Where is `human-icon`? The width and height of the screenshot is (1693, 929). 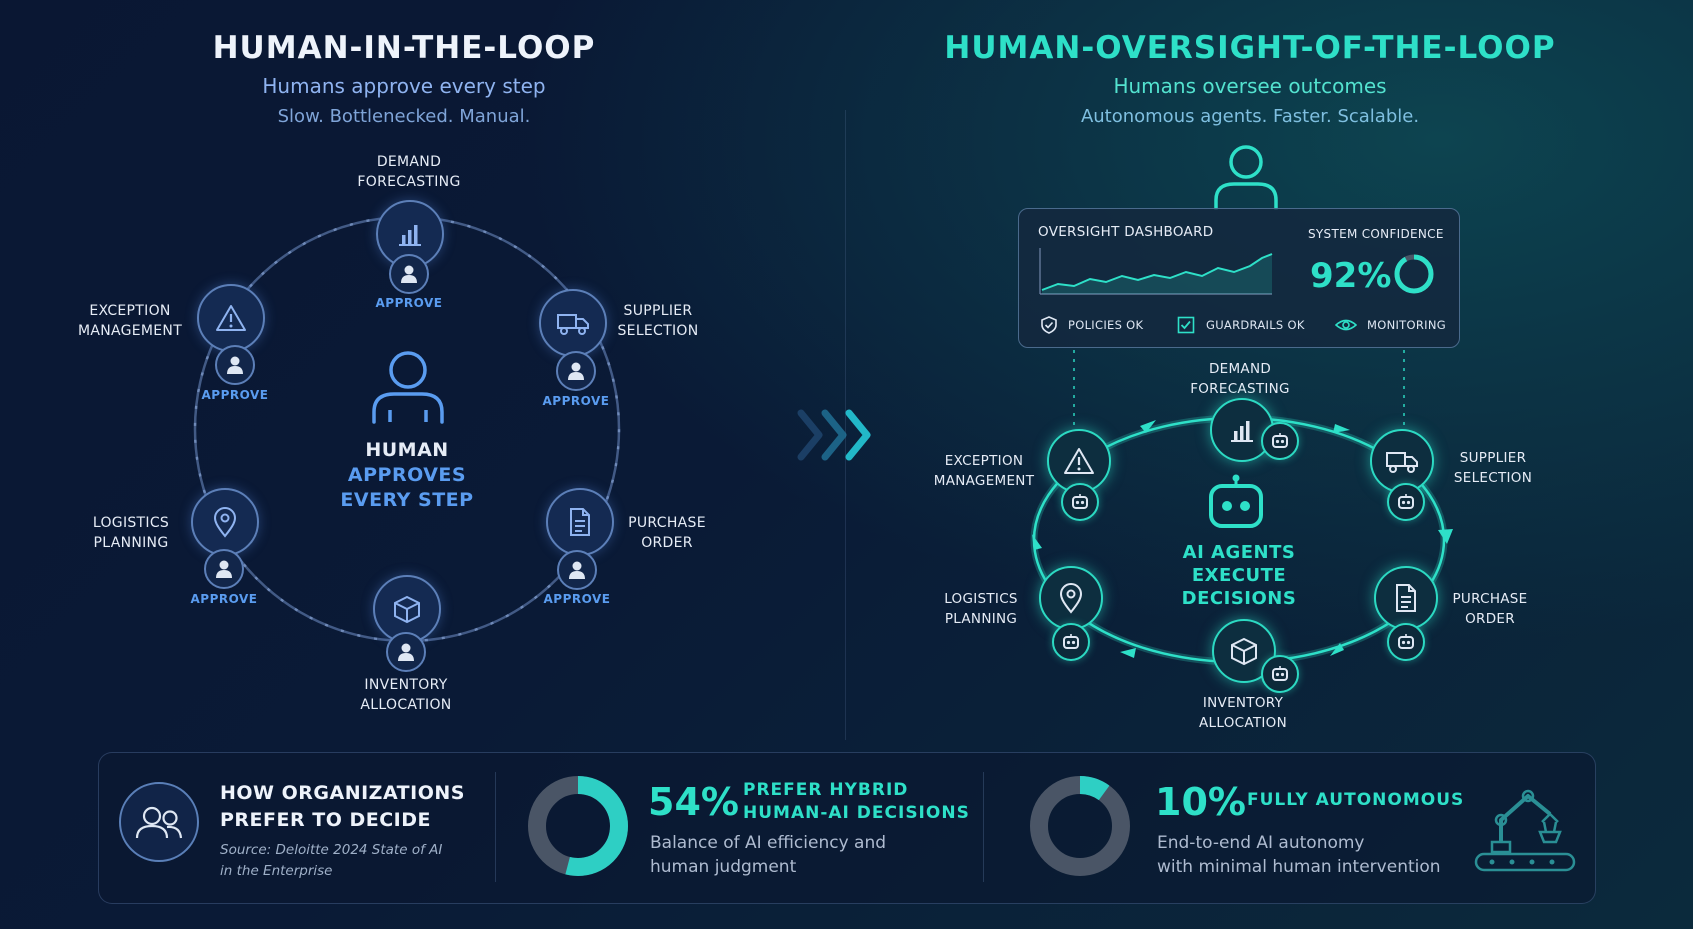
human-icon is located at coordinates (408, 387).